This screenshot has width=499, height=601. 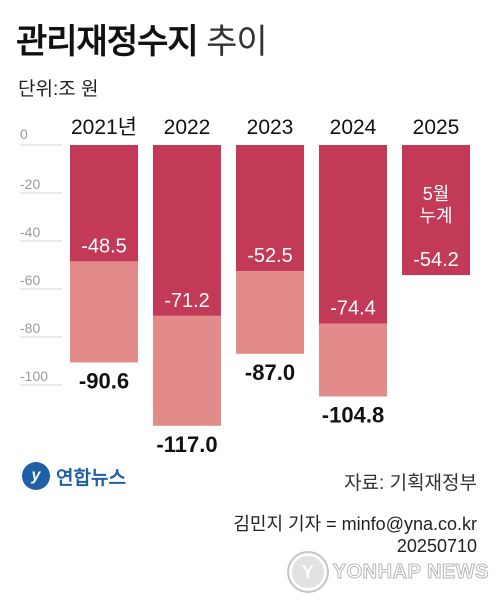 What do you see at coordinates (58, 89) in the screenshot?
I see `unit-label: 단위:조 원` at bounding box center [58, 89].